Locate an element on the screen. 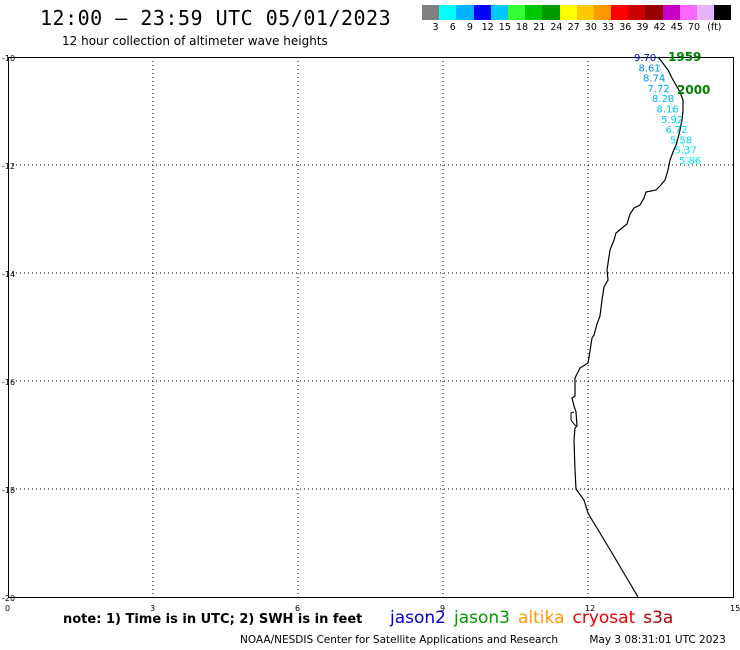  color-scale-label: 45 is located at coordinates (676, 27).